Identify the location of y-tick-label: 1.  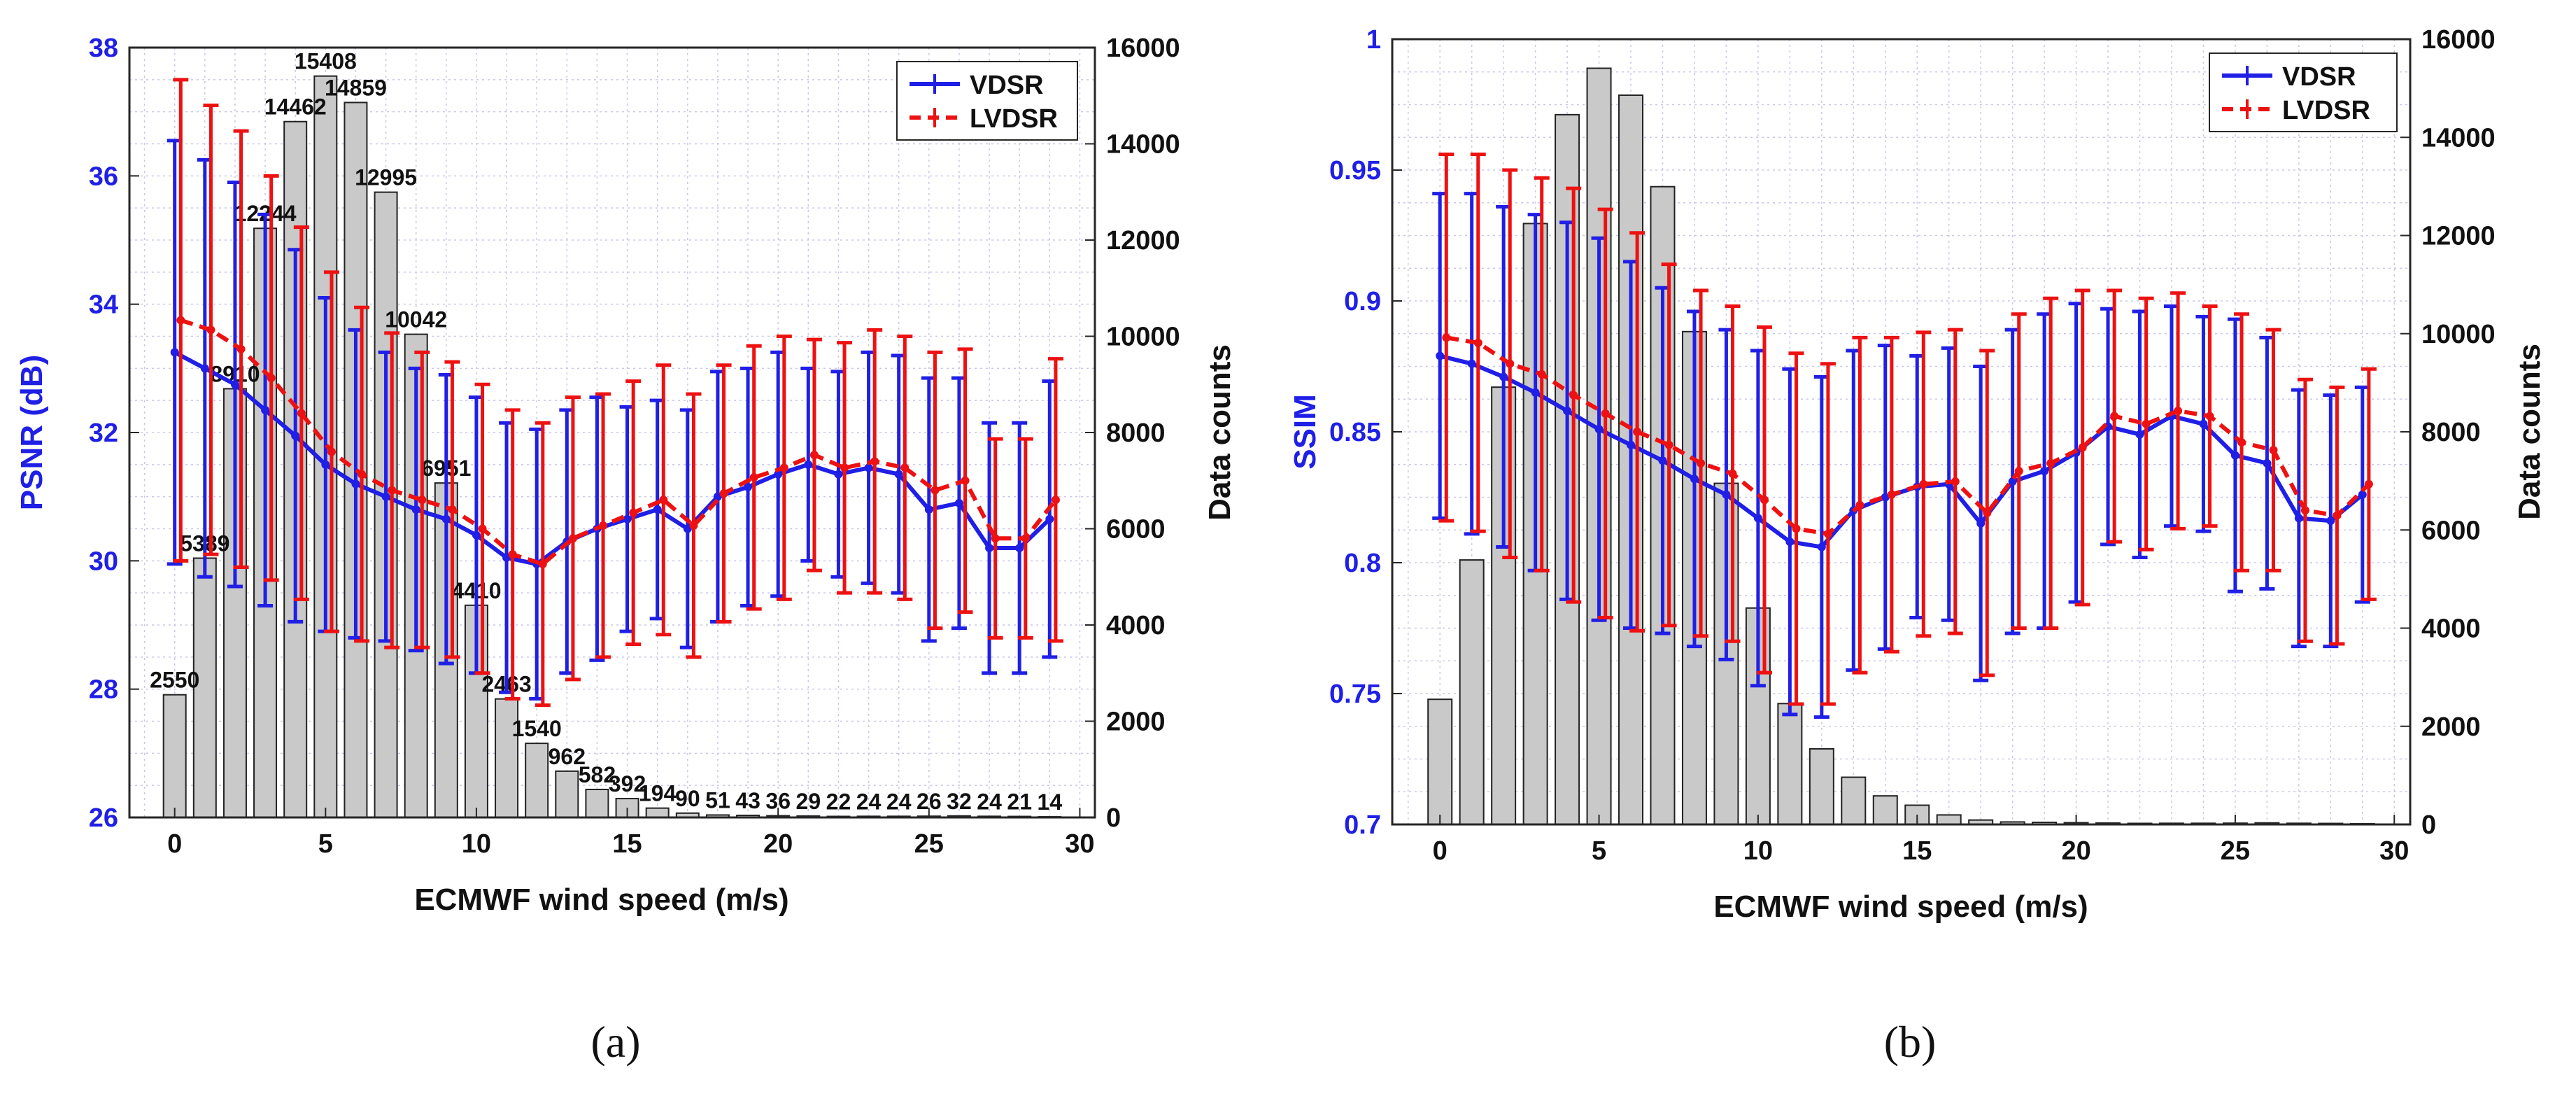
(1373, 40).